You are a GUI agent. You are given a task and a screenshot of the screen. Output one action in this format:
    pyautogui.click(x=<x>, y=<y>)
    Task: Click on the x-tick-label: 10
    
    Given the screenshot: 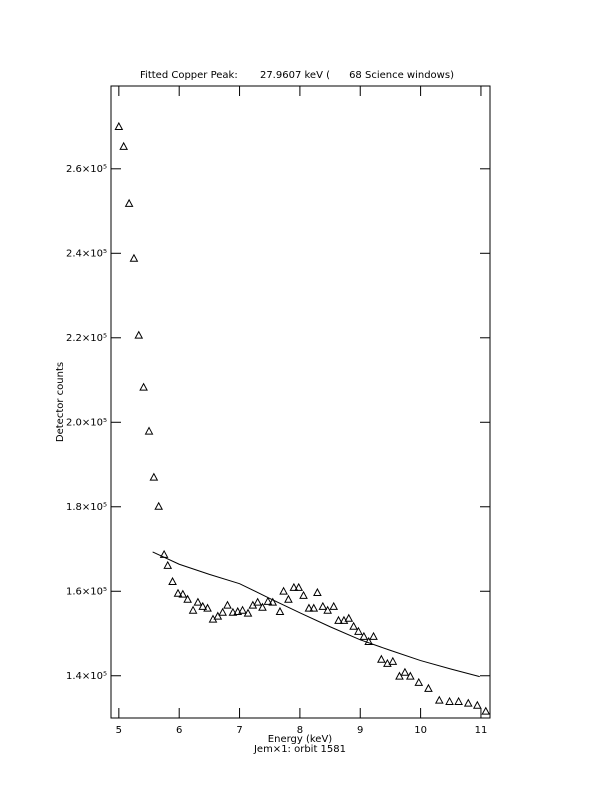 What is the action you would take?
    pyautogui.click(x=420, y=730)
    